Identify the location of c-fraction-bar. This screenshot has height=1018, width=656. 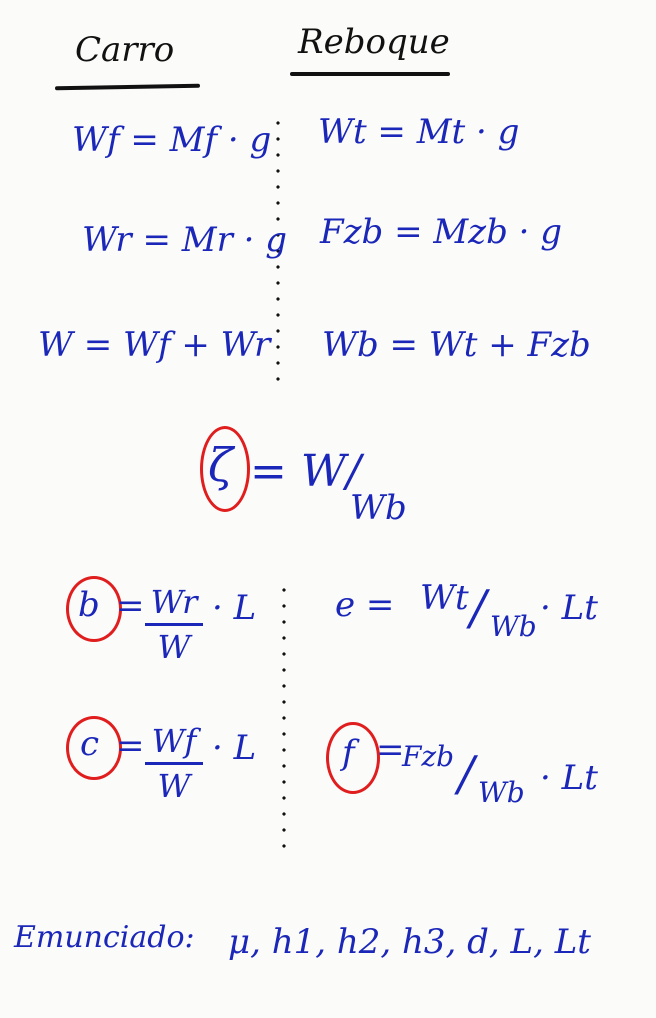
(174, 763).